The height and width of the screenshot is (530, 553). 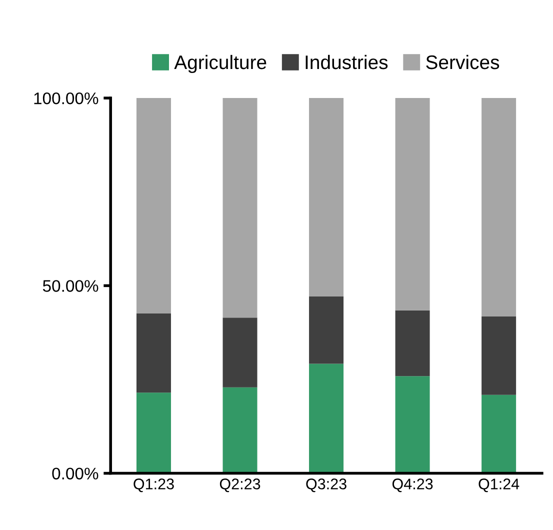 What do you see at coordinates (154, 485) in the screenshot?
I see `x-tick-label: Q1:23` at bounding box center [154, 485].